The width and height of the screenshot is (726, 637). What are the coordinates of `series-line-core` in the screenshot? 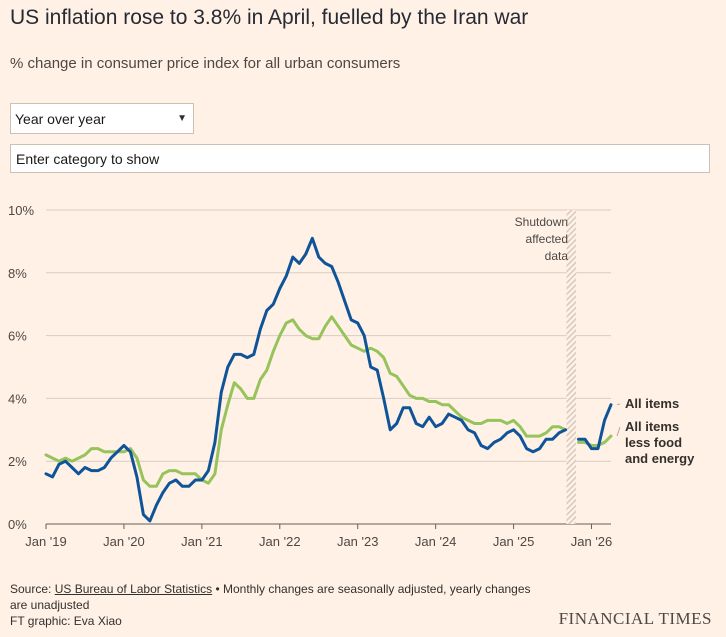 It's located at (595, 440).